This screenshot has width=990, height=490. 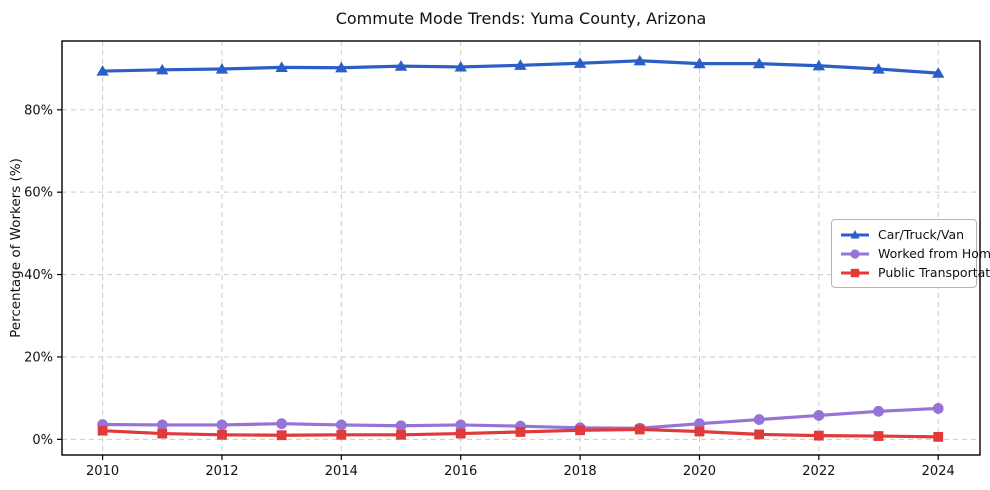 I want to click on x-tick-label: 2020, so click(x=699, y=471).